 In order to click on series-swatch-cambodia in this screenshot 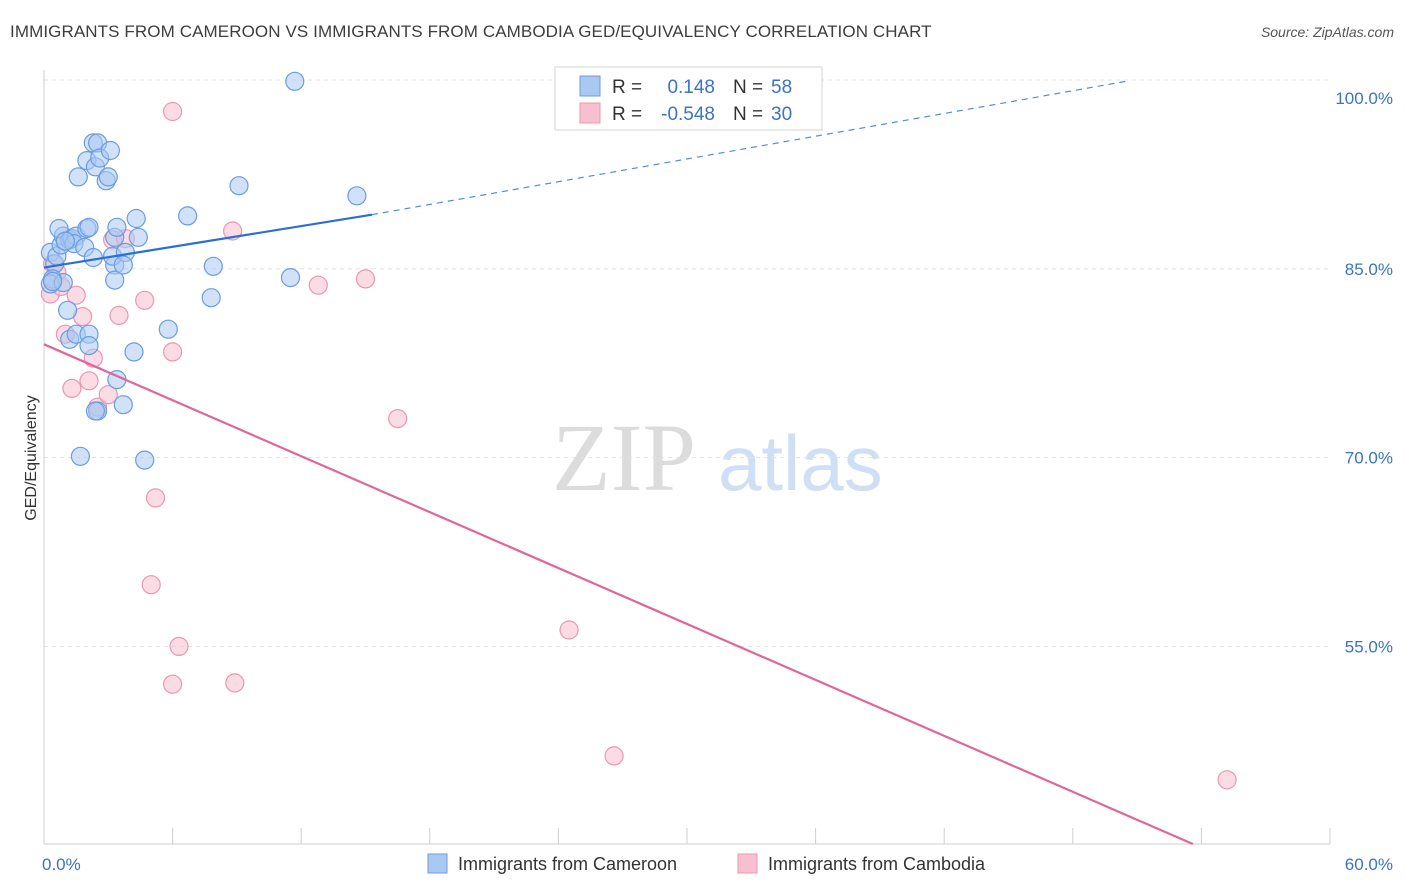, I will do `click(747, 863)`.